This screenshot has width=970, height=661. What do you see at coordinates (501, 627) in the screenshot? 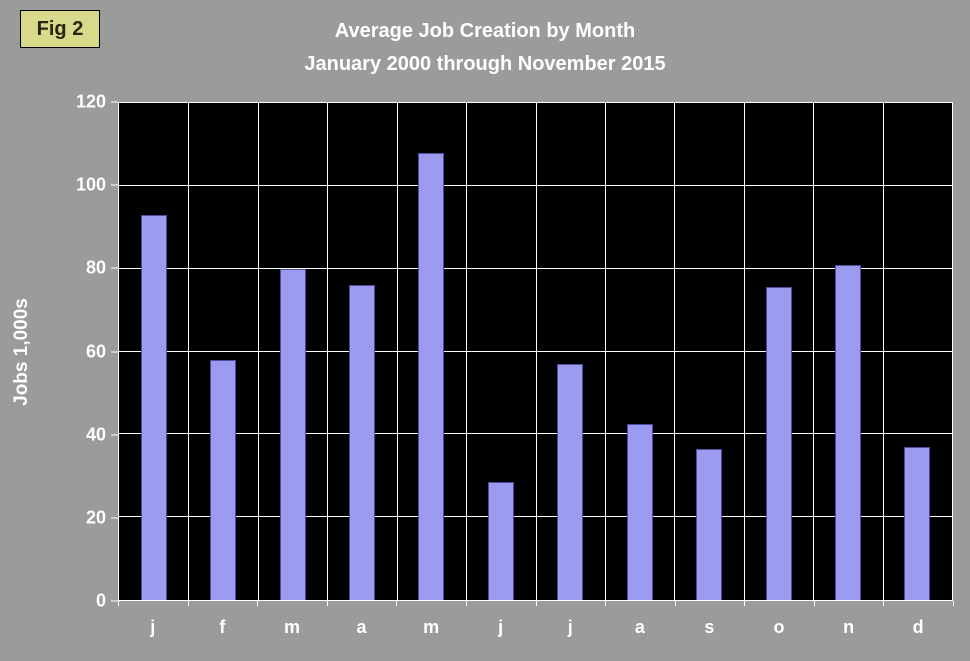
I see `x-tick-label-6-j: j` at bounding box center [501, 627].